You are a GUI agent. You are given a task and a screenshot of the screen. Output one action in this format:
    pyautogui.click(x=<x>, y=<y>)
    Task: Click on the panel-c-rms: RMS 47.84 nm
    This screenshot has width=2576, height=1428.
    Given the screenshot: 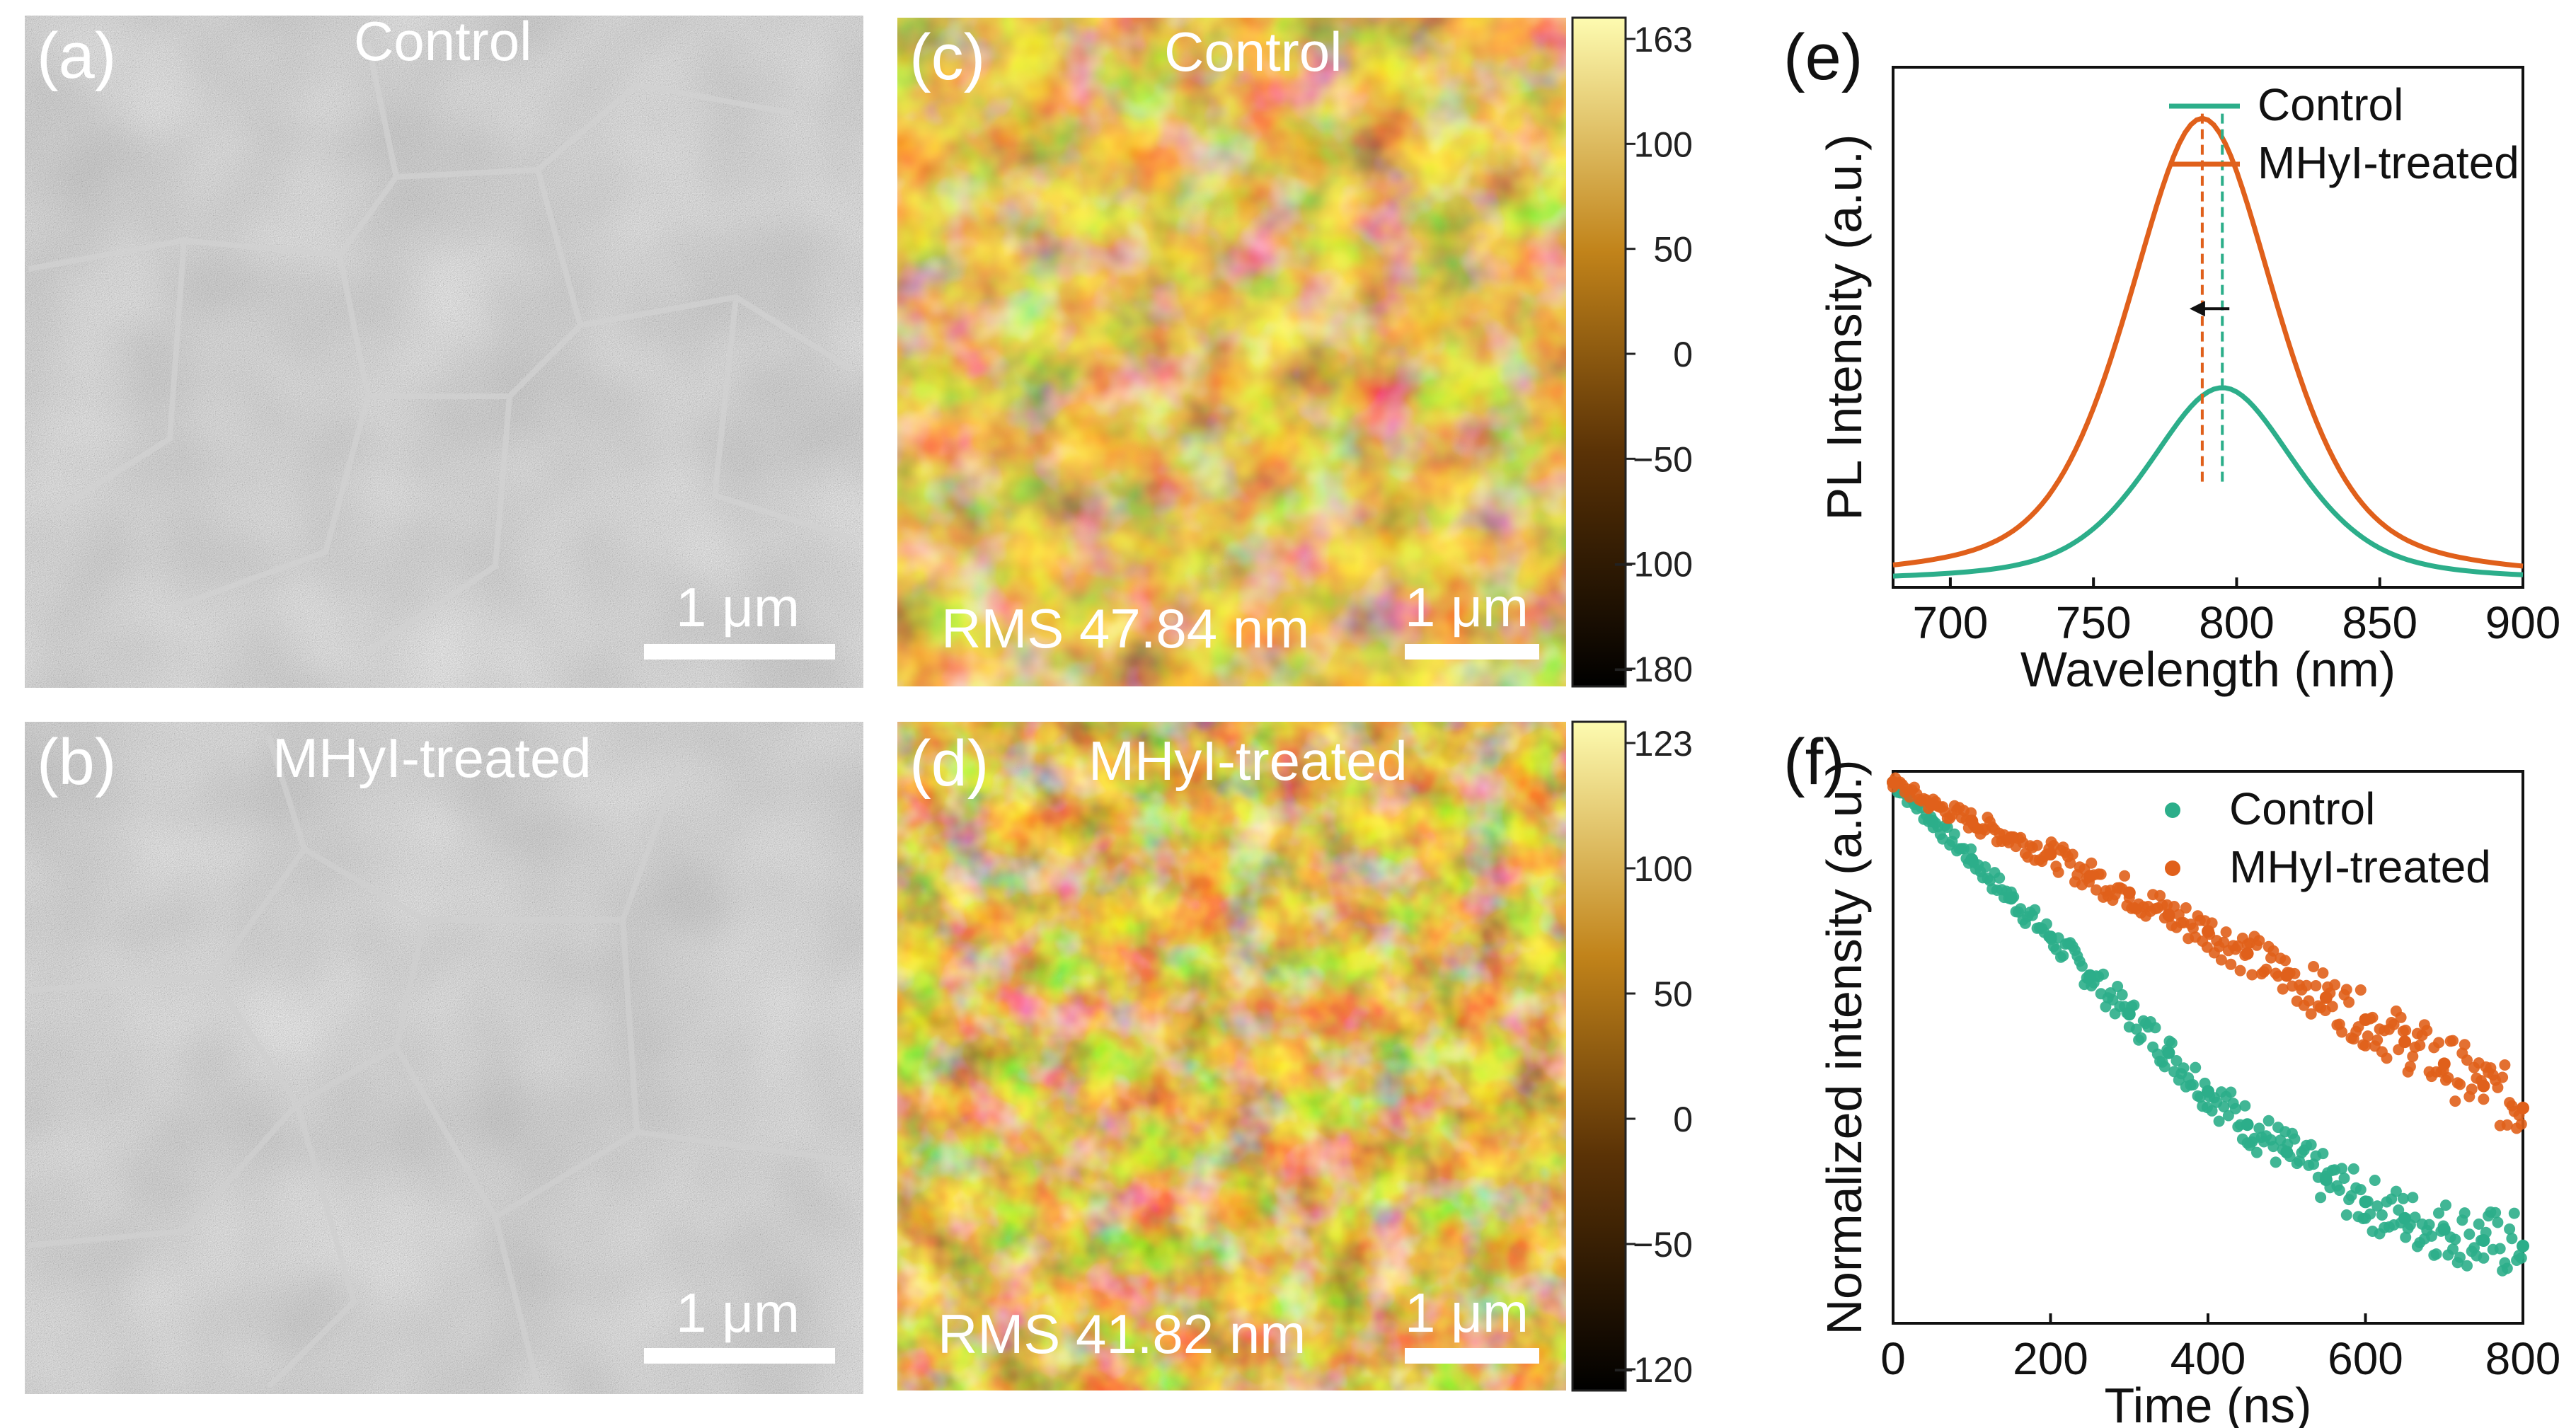 What is the action you would take?
    pyautogui.click(x=1125, y=628)
    